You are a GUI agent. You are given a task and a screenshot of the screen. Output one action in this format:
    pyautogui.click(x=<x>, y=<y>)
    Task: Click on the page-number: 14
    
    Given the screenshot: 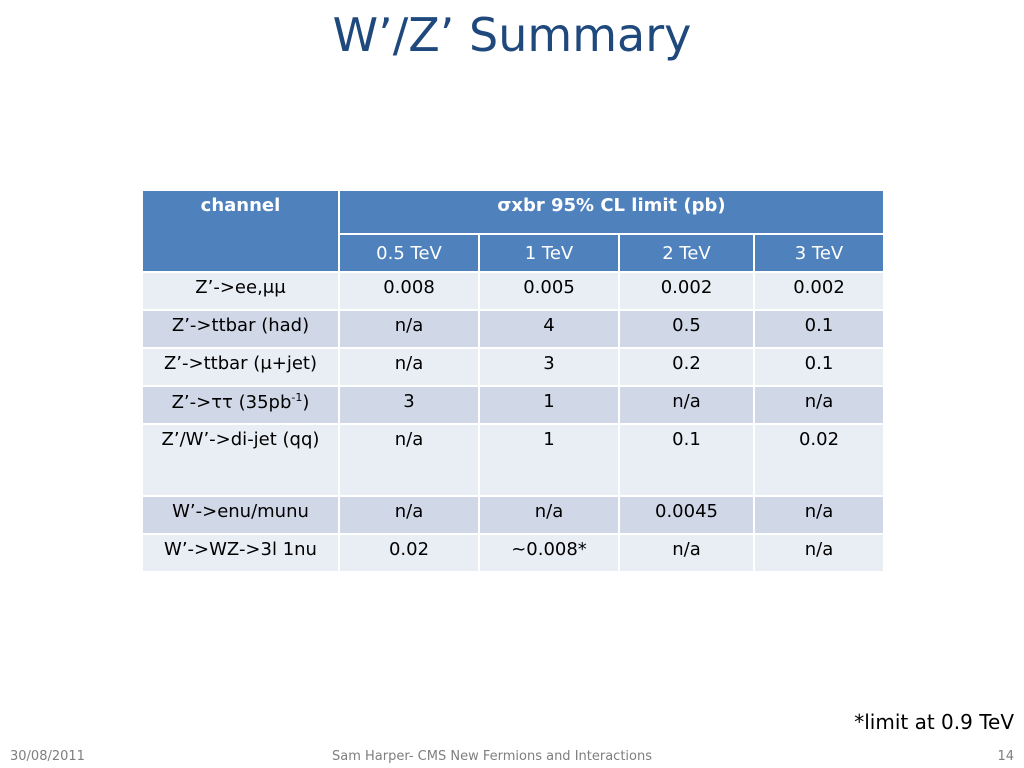 What is the action you would take?
    pyautogui.click(x=1005, y=756)
    